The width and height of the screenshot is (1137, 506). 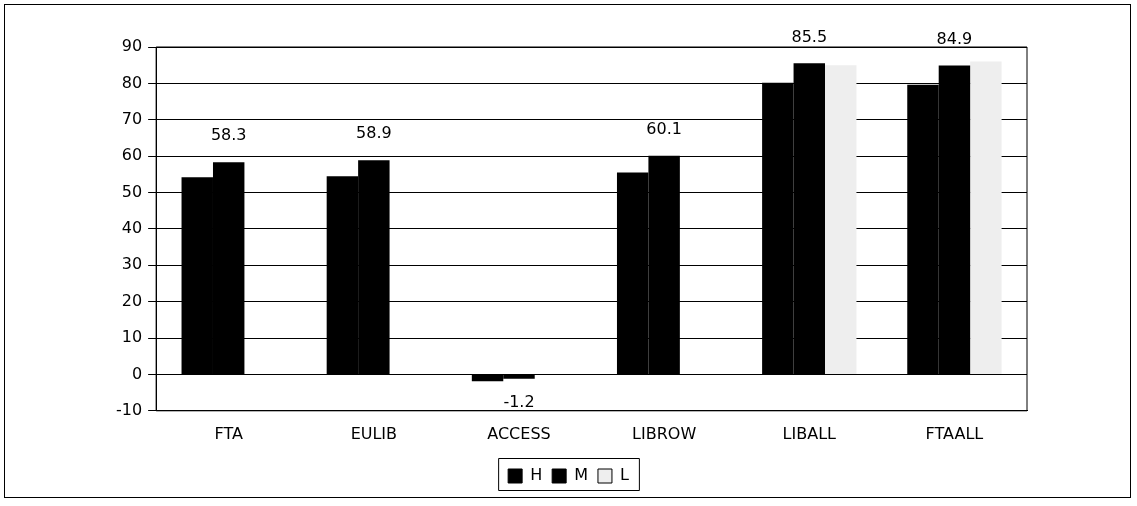 What do you see at coordinates (809, 36) in the screenshot?
I see `data-label: 85.5` at bounding box center [809, 36].